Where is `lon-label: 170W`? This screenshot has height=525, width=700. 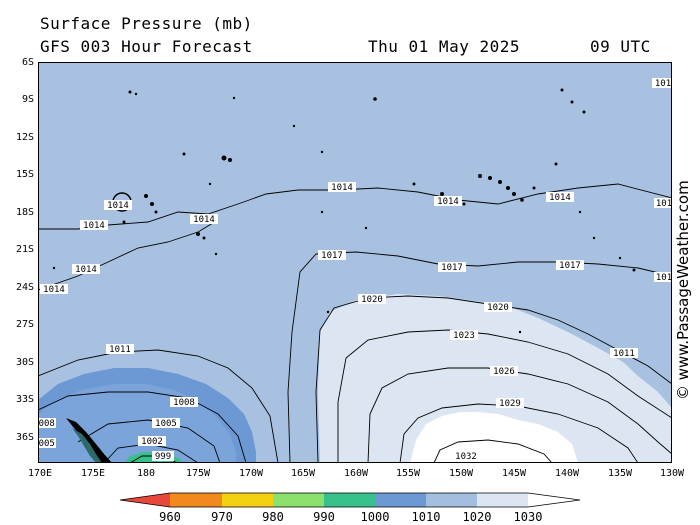 lon-label: 170W is located at coordinates (251, 473).